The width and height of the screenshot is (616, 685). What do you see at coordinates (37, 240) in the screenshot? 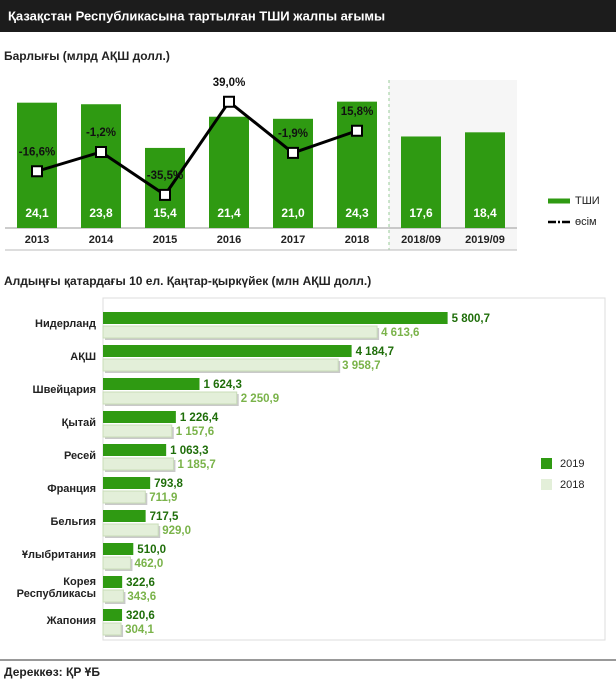
I see `x-tick-label: 2013` at bounding box center [37, 240].